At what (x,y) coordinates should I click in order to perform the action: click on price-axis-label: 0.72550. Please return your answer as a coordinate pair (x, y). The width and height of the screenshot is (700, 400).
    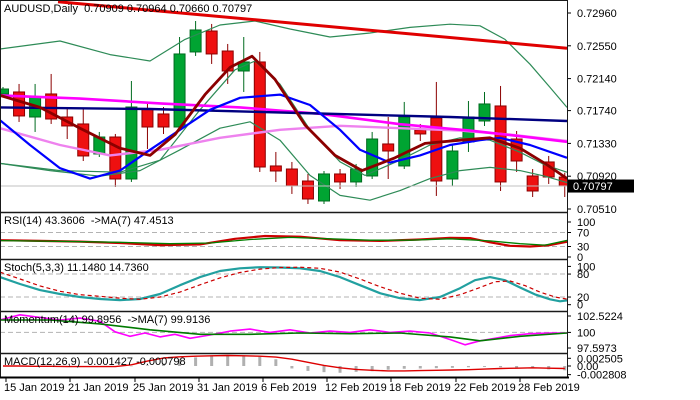
    Looking at the image, I should click on (597, 47).